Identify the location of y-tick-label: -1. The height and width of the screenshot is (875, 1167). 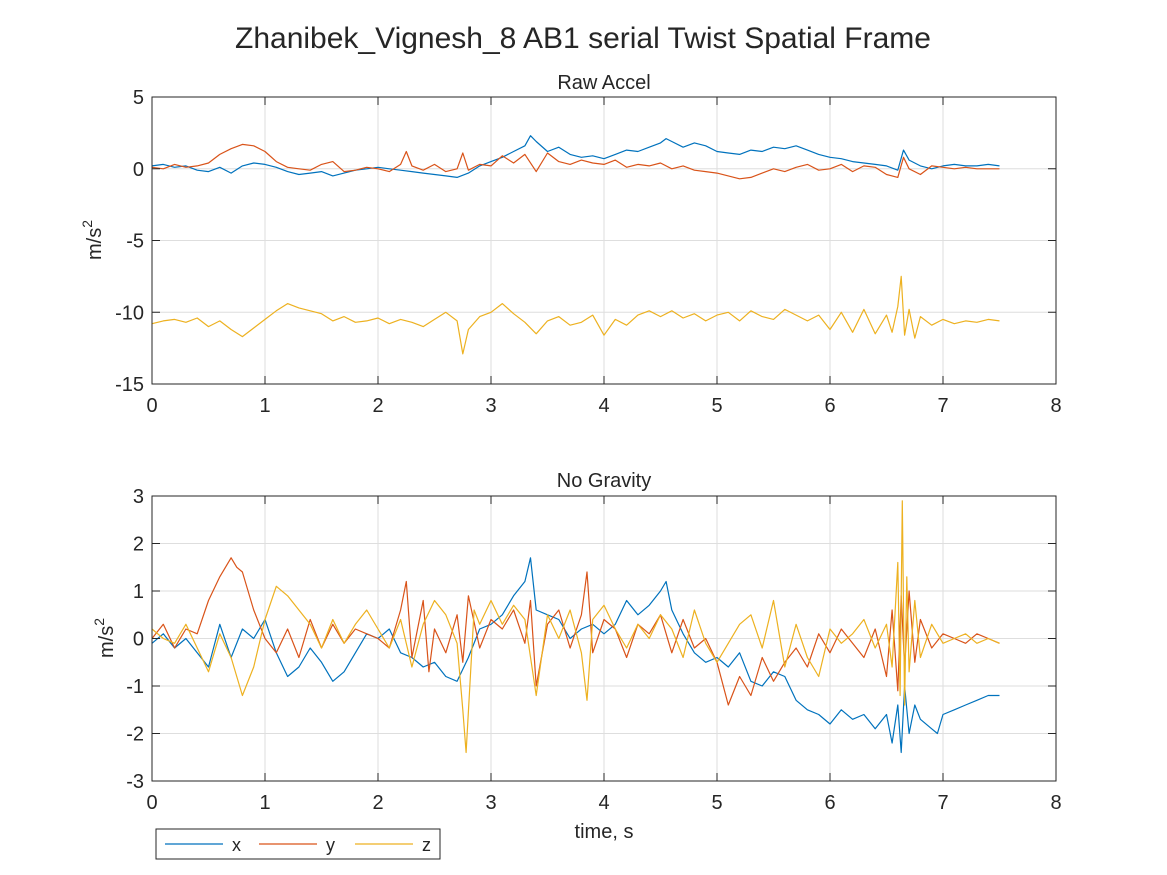
(135, 687).